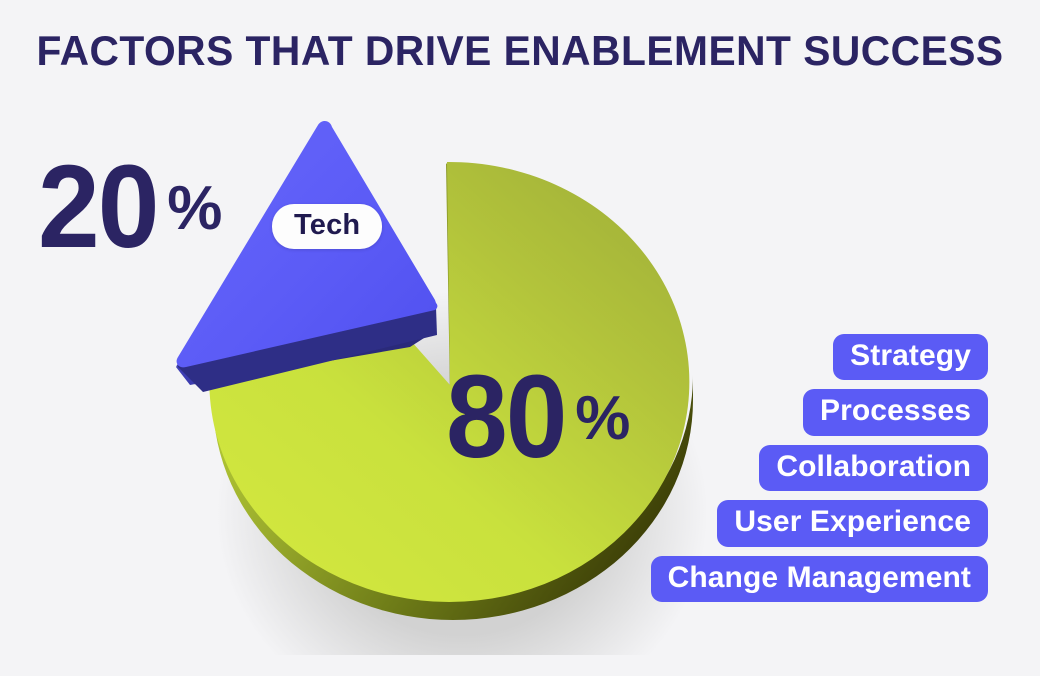  I want to click on factor-pill-user-experience: User Experience, so click(852, 523).